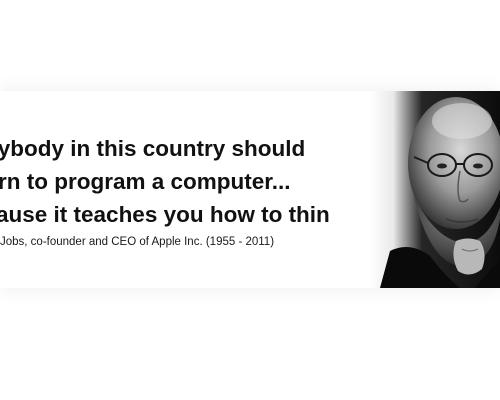  I want to click on quote-line-3: ause it teaches you how to think, so click(165, 214).